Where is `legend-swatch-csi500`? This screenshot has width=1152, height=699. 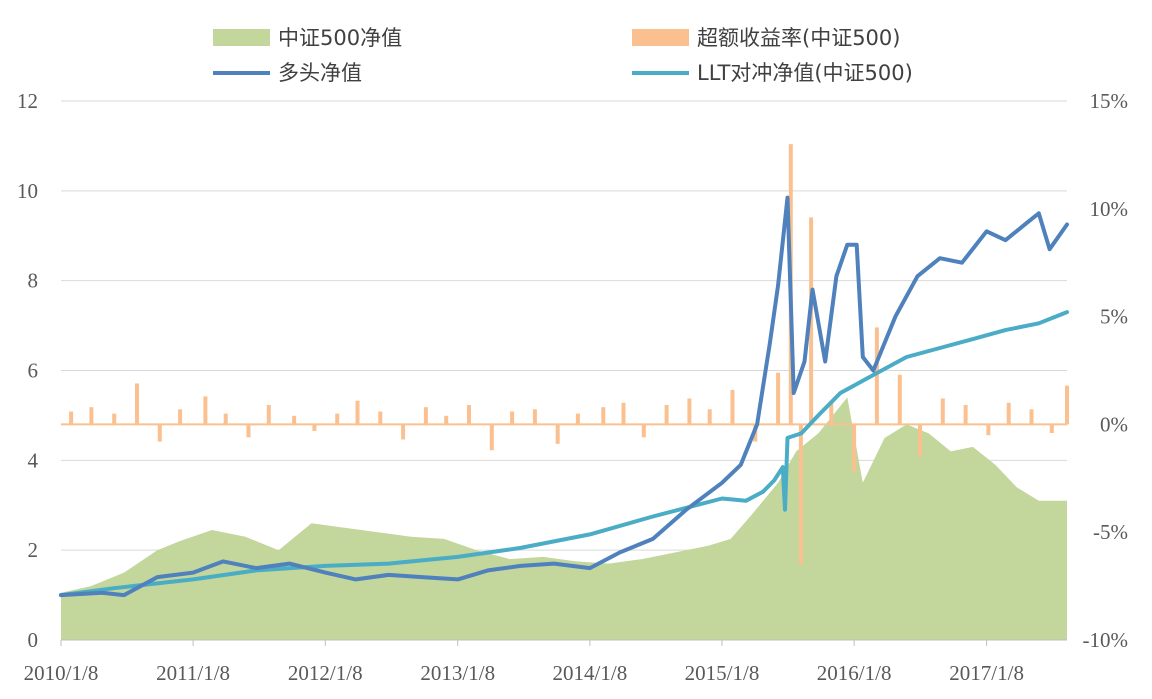 legend-swatch-csi500 is located at coordinates (241, 37).